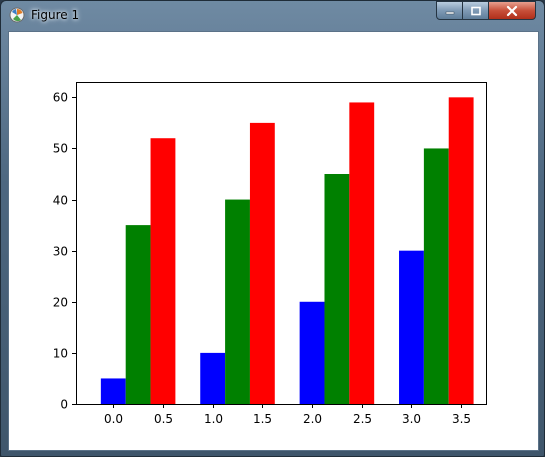 The width and height of the screenshot is (545, 457). What do you see at coordinates (60, 354) in the screenshot?
I see `y-tick-label: 10` at bounding box center [60, 354].